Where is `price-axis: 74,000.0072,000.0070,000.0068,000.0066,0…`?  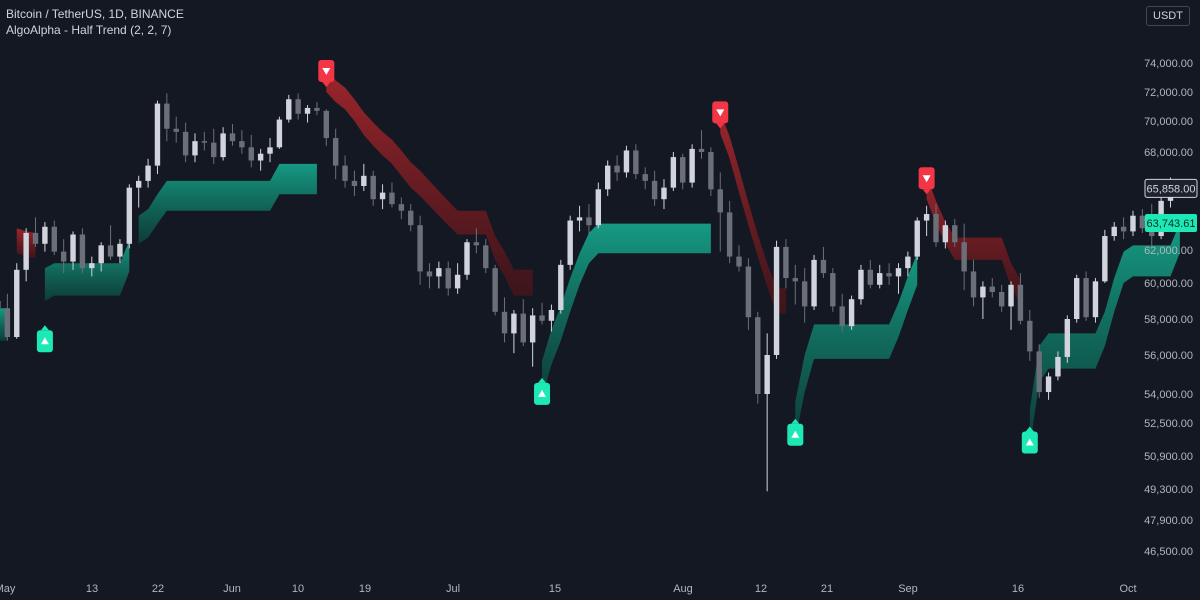 price-axis: 74,000.0072,000.0070,000.0068,000.0066,0… is located at coordinates (1168, 308).